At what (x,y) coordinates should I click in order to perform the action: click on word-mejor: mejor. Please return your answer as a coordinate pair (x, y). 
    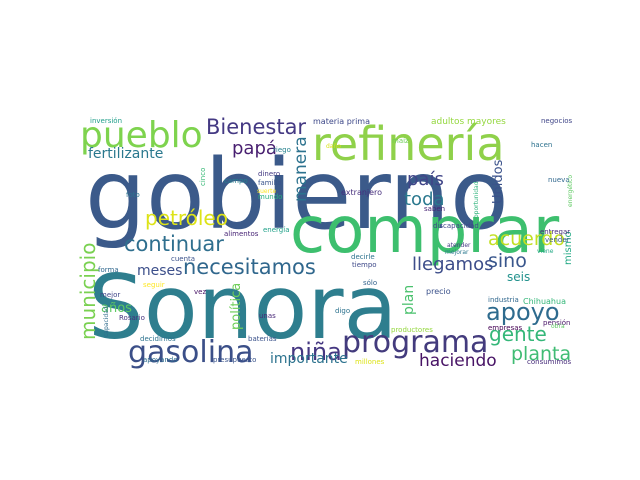
    Looking at the image, I should click on (110, 295).